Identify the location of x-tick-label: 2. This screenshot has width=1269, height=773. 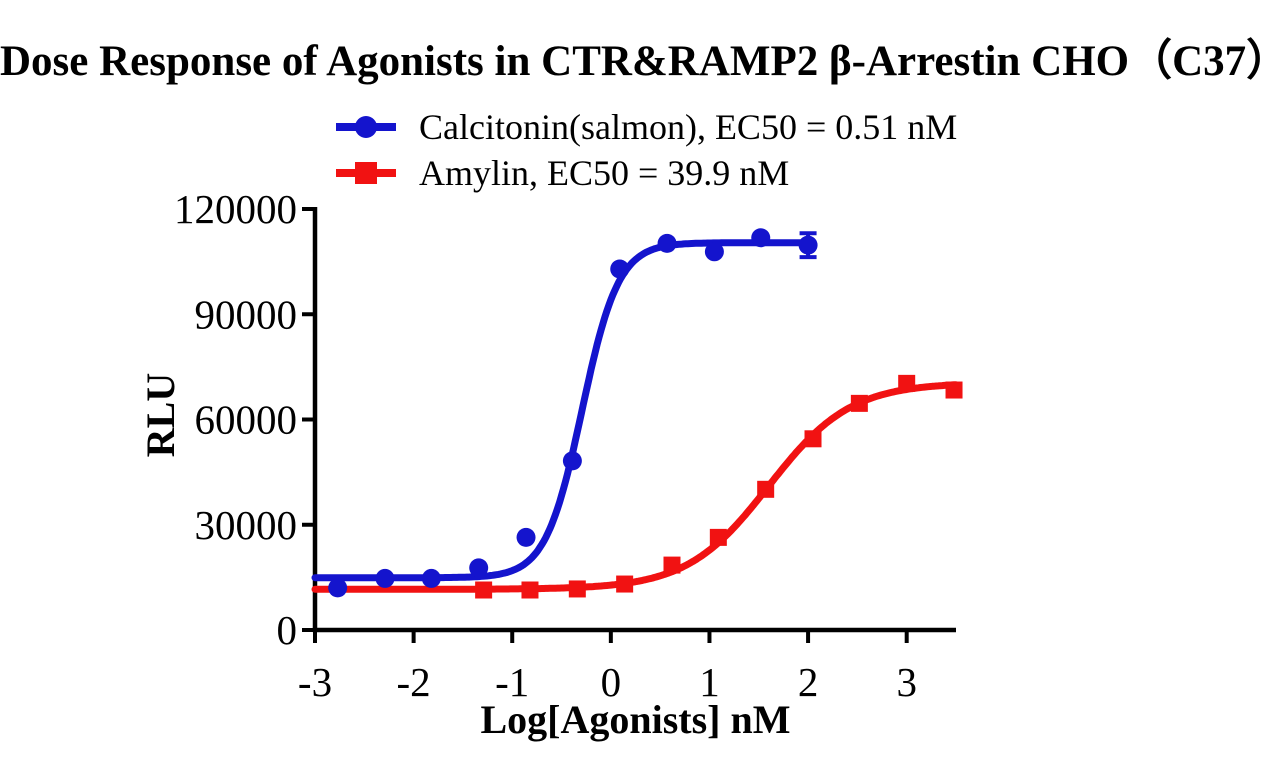
(808, 682).